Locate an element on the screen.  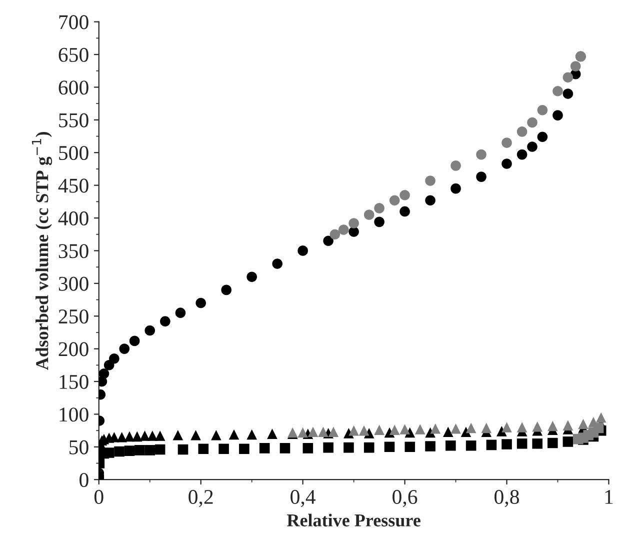
x-tick-label: 0,8 is located at coordinates (506, 498).